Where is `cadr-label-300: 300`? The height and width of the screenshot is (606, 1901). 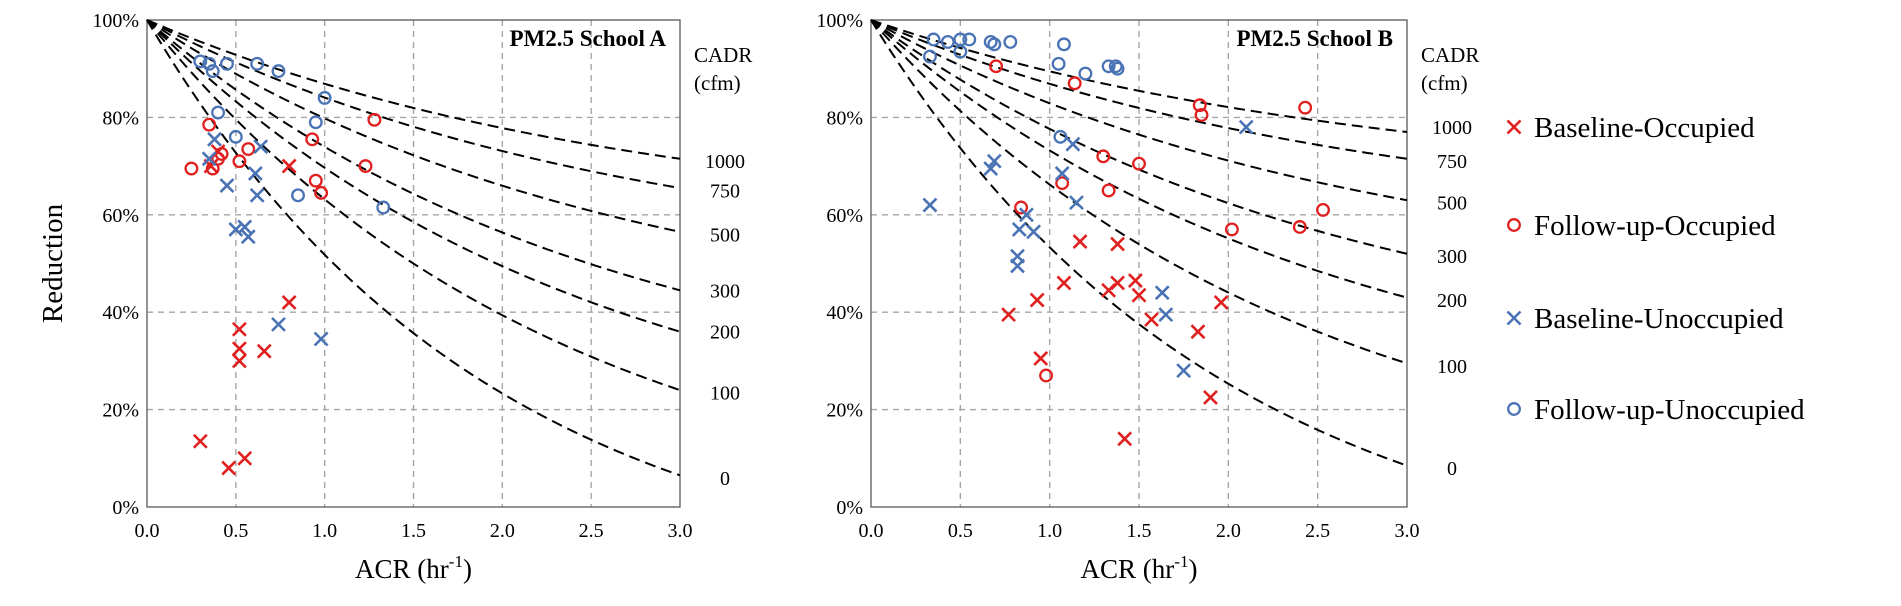
cadr-label-300: 300 is located at coordinates (725, 291).